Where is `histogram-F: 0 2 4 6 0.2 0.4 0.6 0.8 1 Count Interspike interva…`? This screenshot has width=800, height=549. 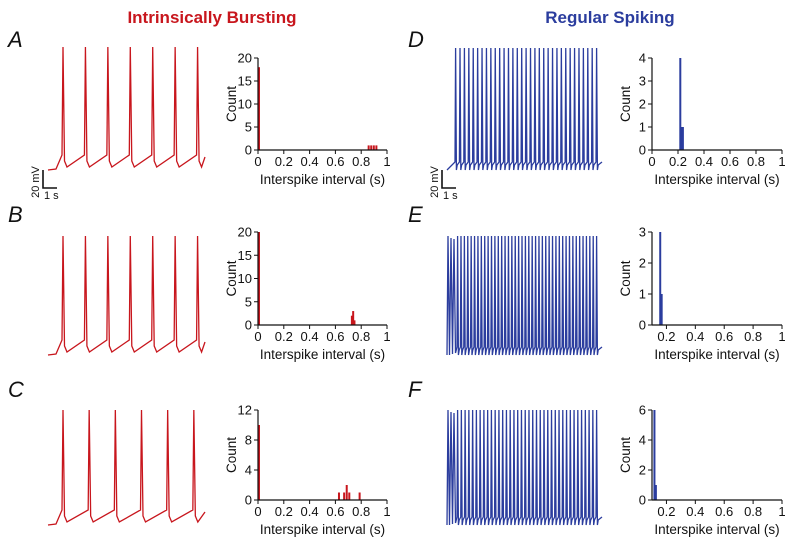 histogram-F: 0 2 4 6 0.2 0.4 0.6 0.8 1 Count Interspike interva… is located at coordinates (702, 470).